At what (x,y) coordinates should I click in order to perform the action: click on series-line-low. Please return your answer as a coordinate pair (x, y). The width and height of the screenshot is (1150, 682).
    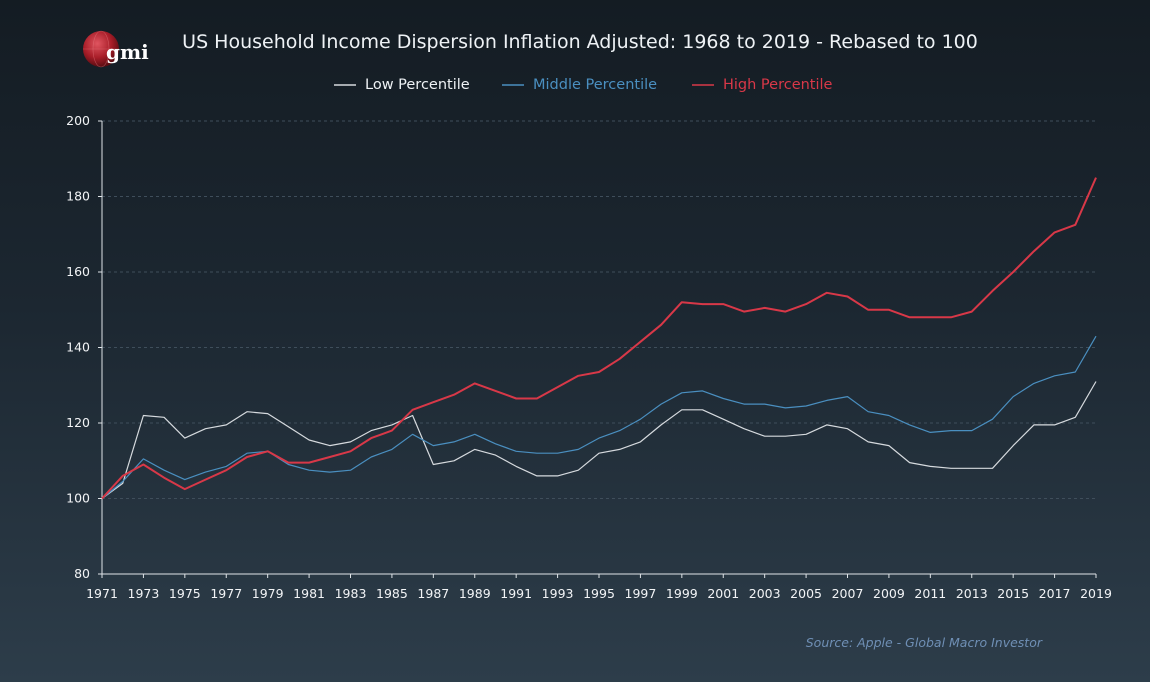
    Looking at the image, I should click on (599, 440).